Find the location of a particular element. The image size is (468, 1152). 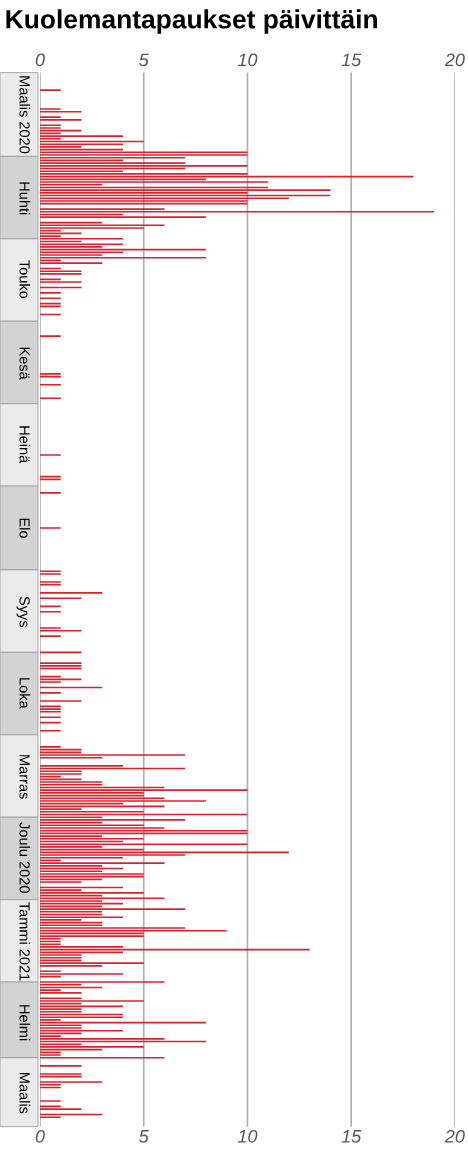

y-tick-label: Maalis is located at coordinates (25, 1093).